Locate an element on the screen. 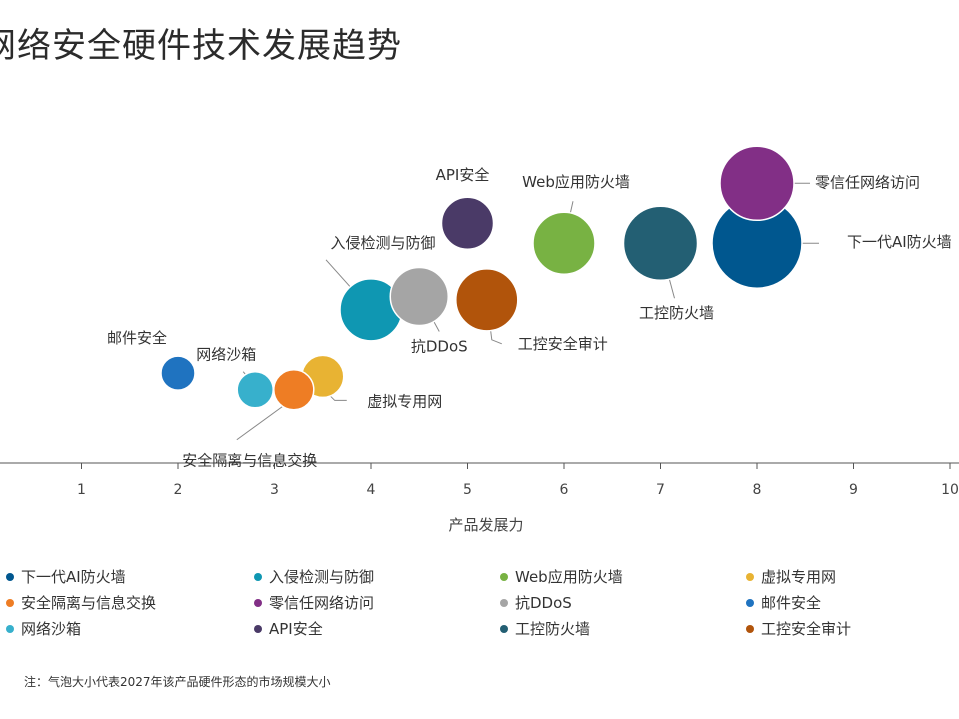  legend-label: API安全 is located at coordinates (296, 629).